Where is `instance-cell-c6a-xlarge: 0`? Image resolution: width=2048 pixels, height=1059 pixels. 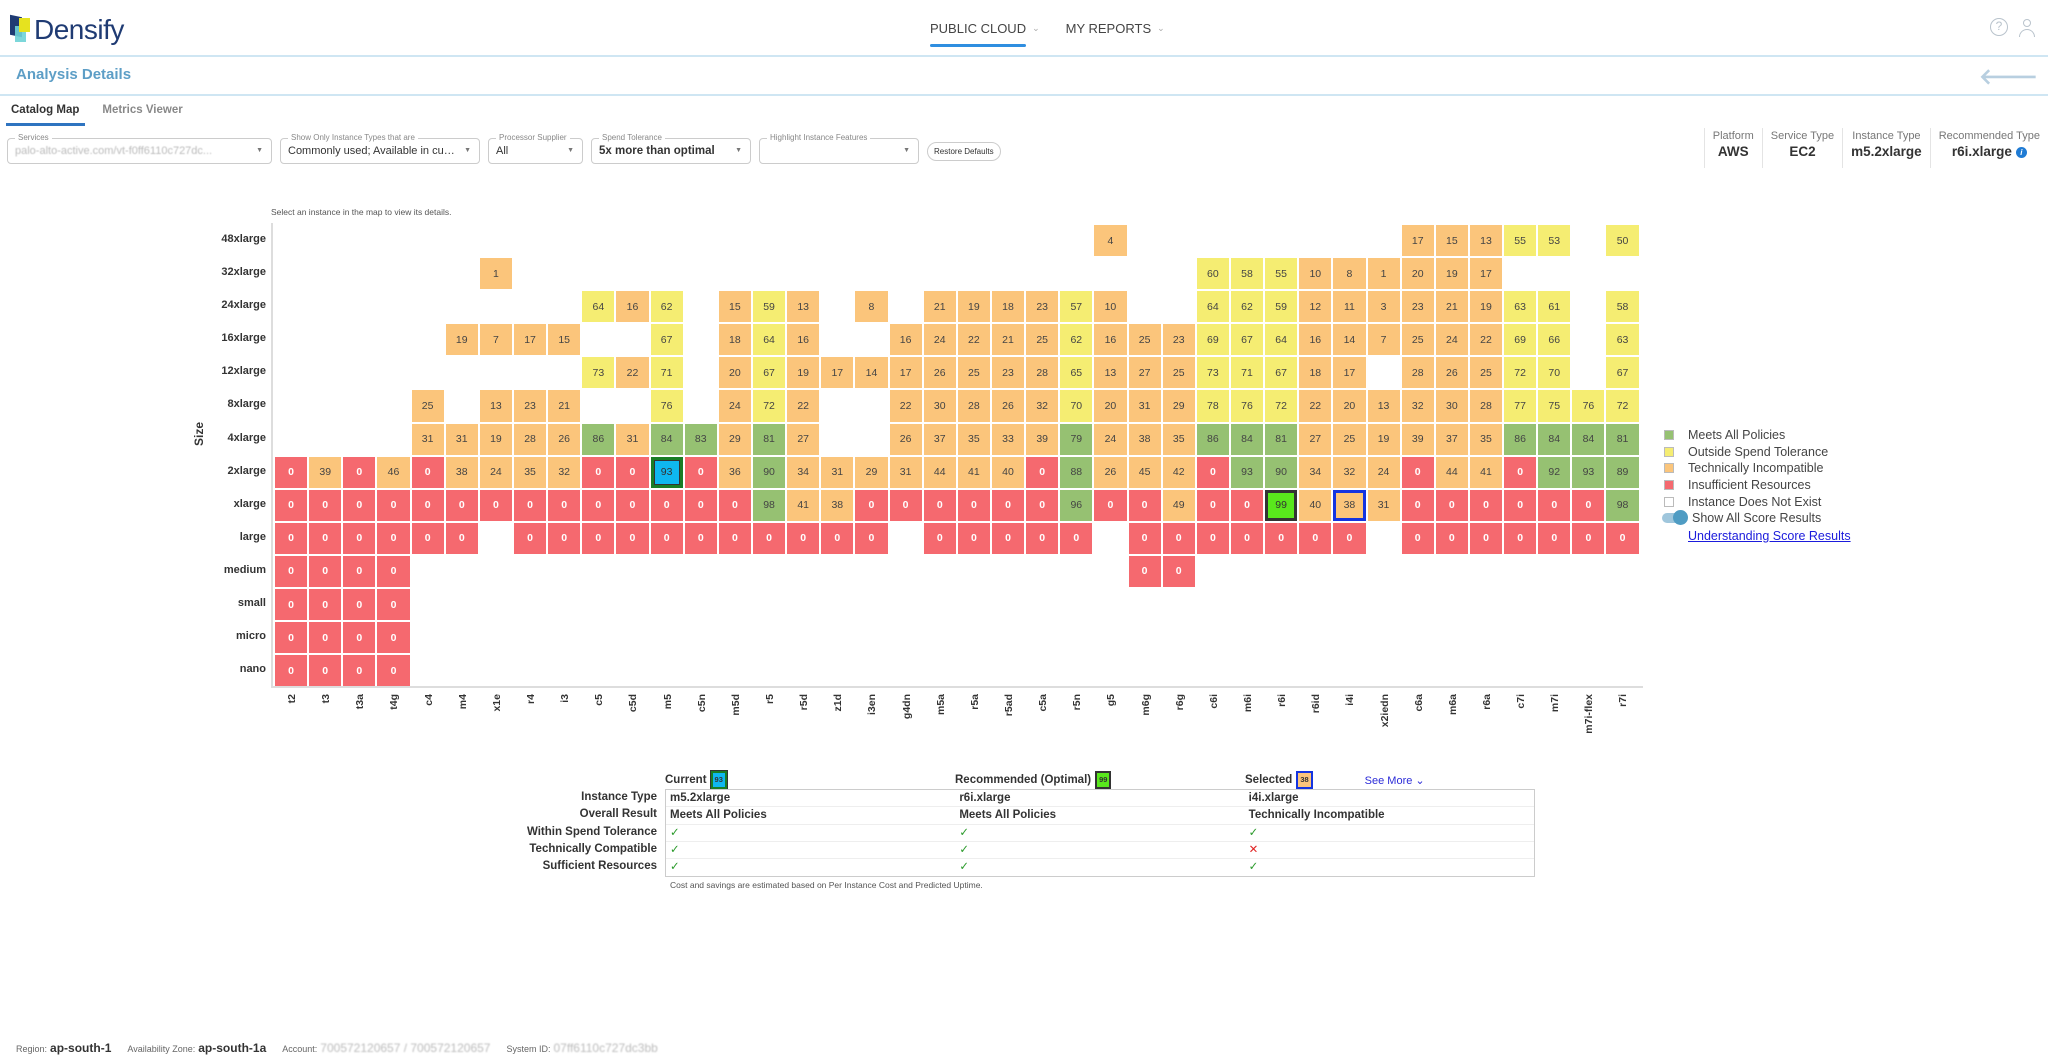
instance-cell-c6a-xlarge: 0 is located at coordinates (1417, 505).